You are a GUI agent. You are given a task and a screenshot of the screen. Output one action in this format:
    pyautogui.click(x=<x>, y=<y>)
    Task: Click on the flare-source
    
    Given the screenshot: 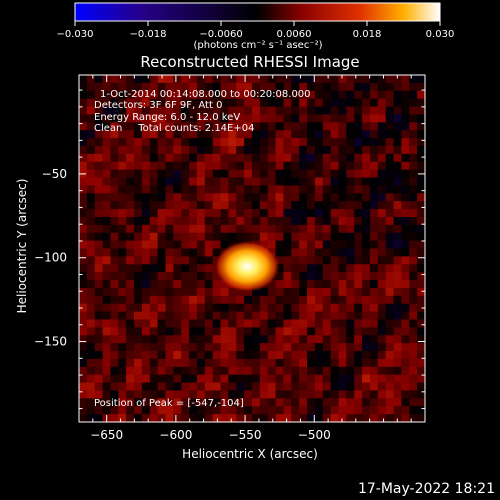 What is the action you would take?
    pyautogui.click(x=247, y=266)
    